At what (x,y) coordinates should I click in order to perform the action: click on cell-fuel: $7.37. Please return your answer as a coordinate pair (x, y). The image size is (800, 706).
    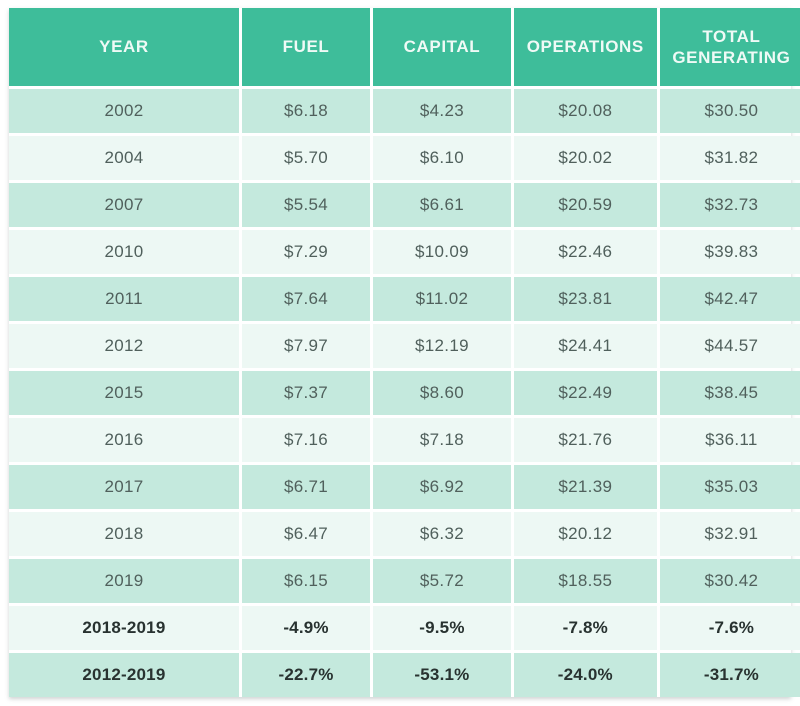
    Looking at the image, I should click on (306, 393).